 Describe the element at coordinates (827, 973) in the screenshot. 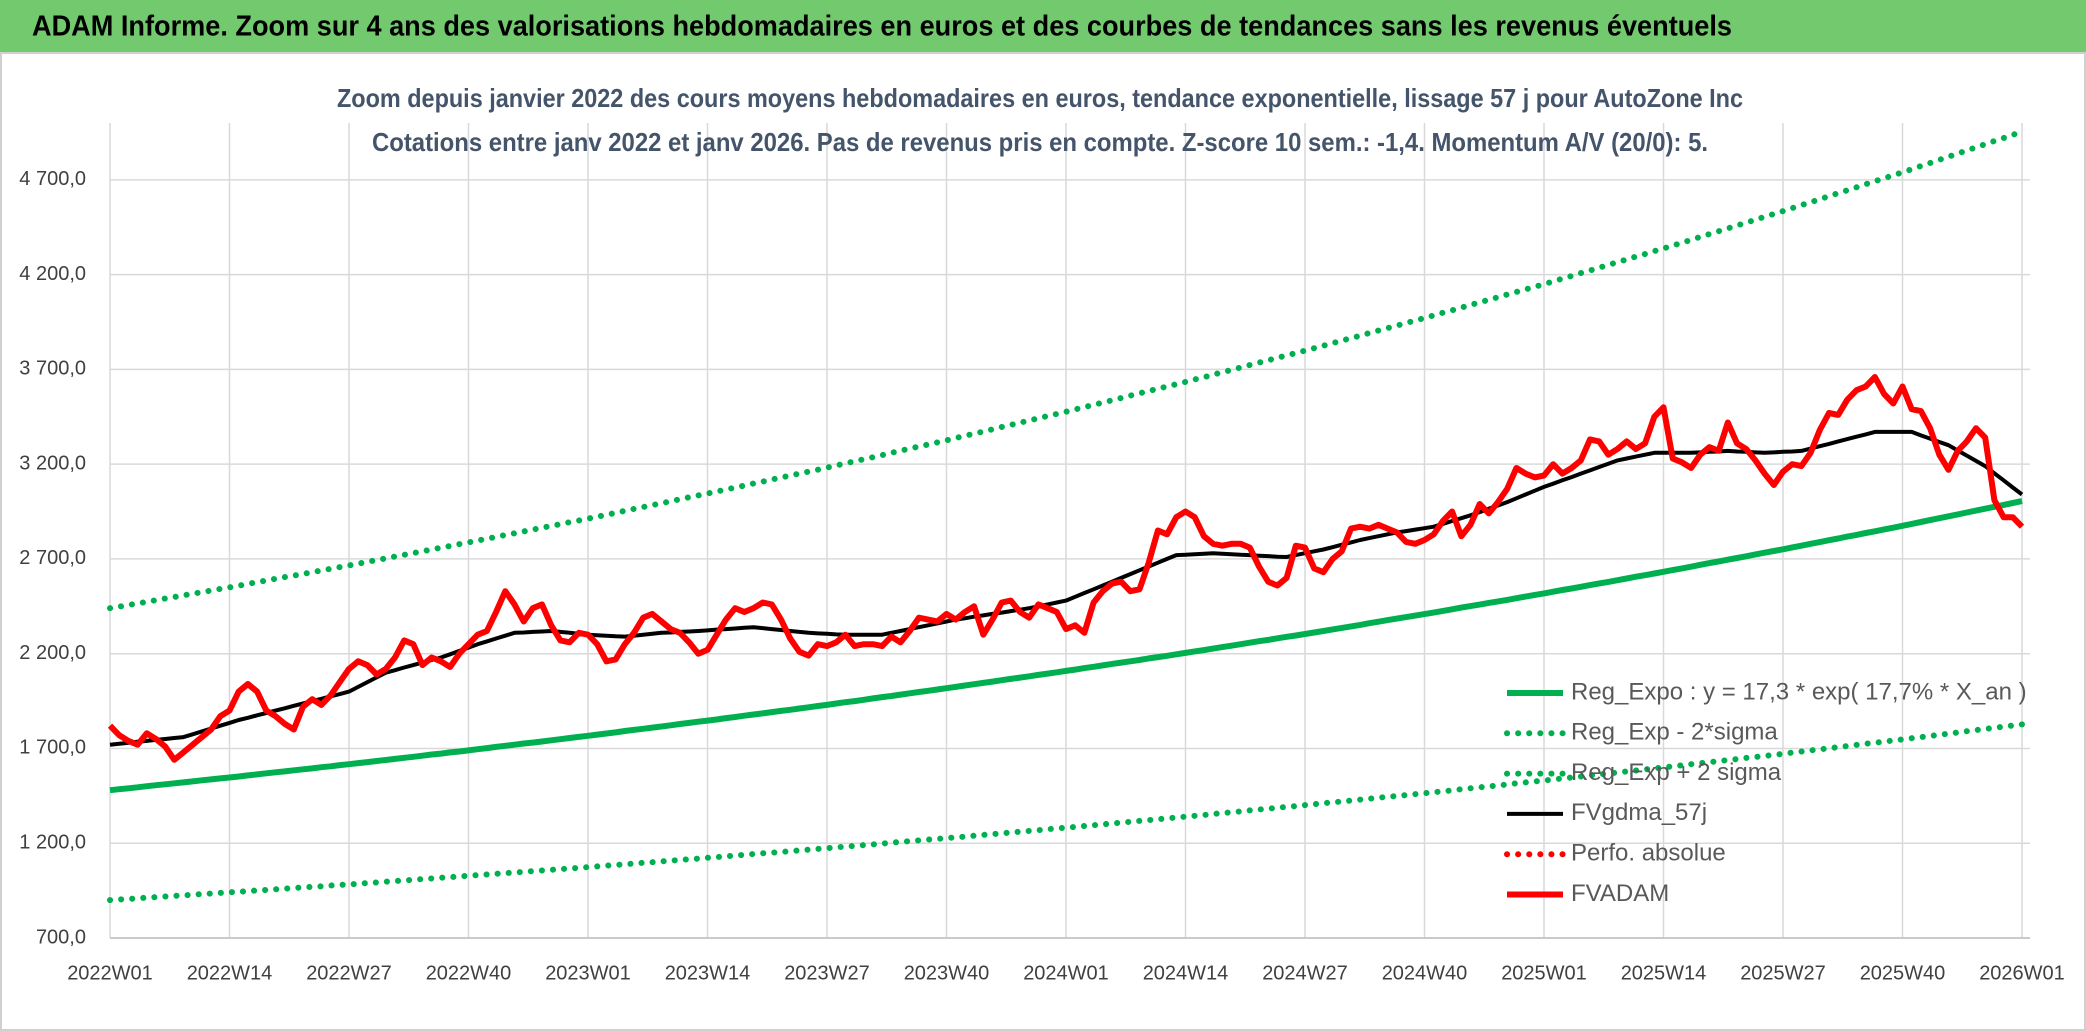

I see `x-tick-label: 2023W27` at that location.